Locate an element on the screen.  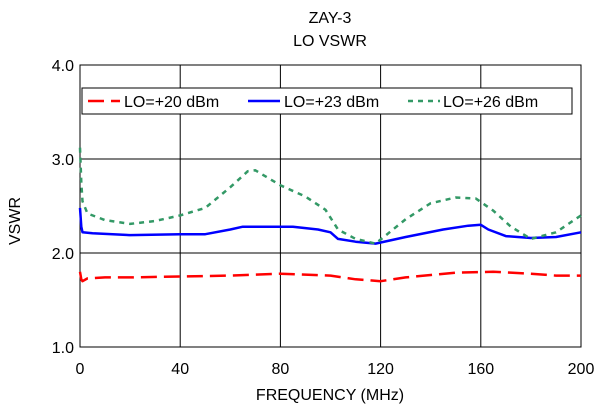
legend-label-2: LO=+23 dBm is located at coordinates (331, 102).